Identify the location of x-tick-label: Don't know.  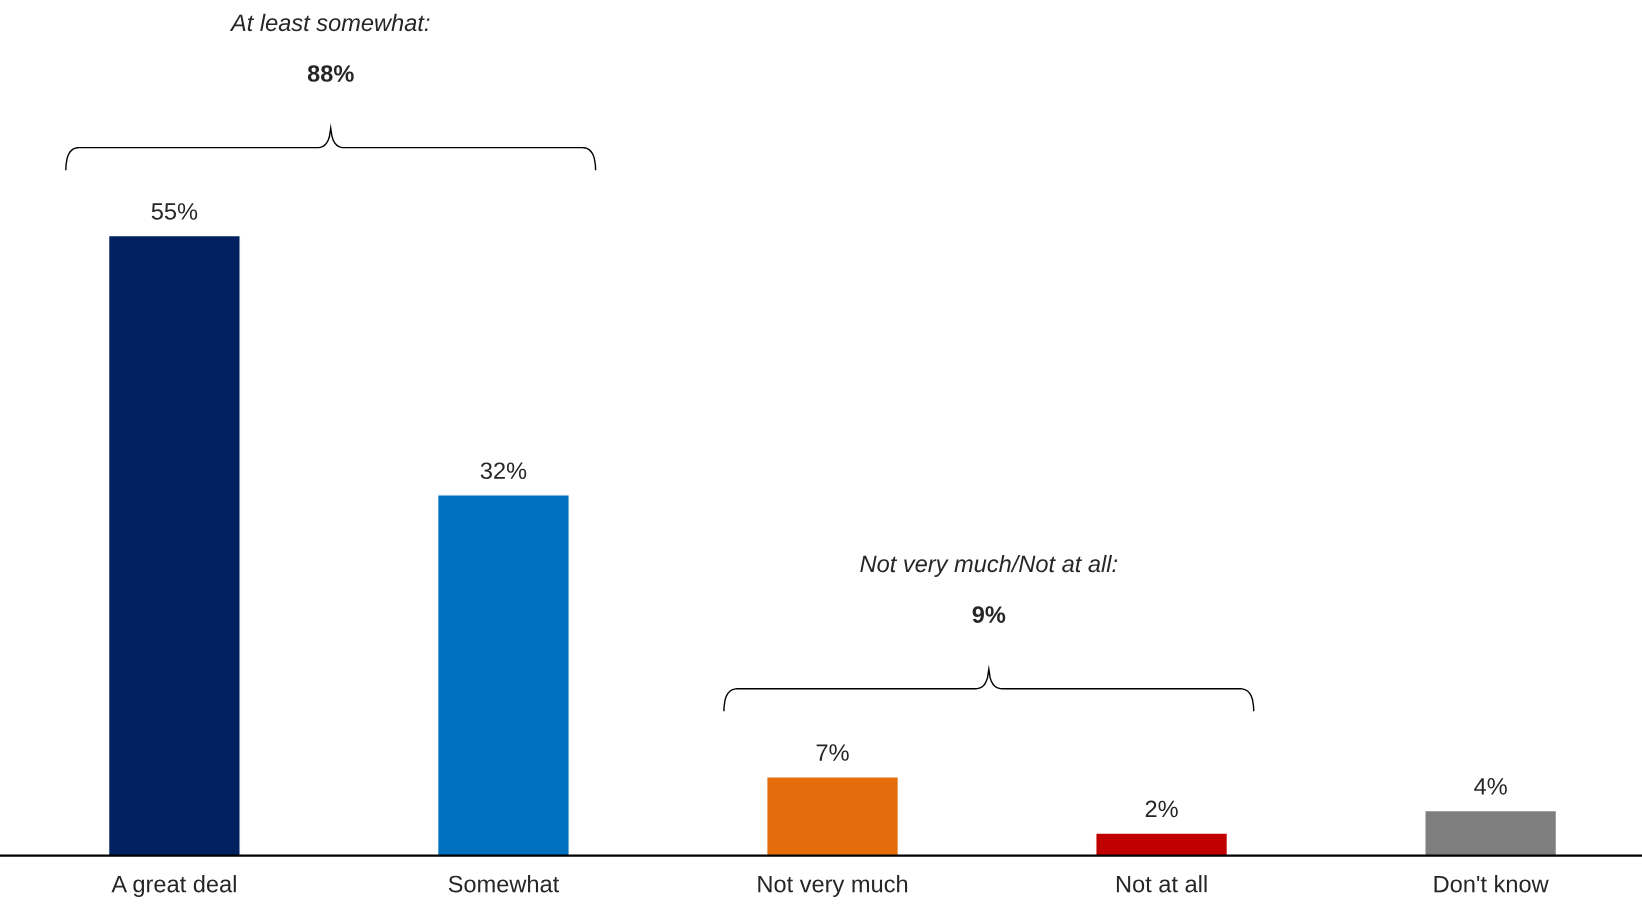
(1491, 884).